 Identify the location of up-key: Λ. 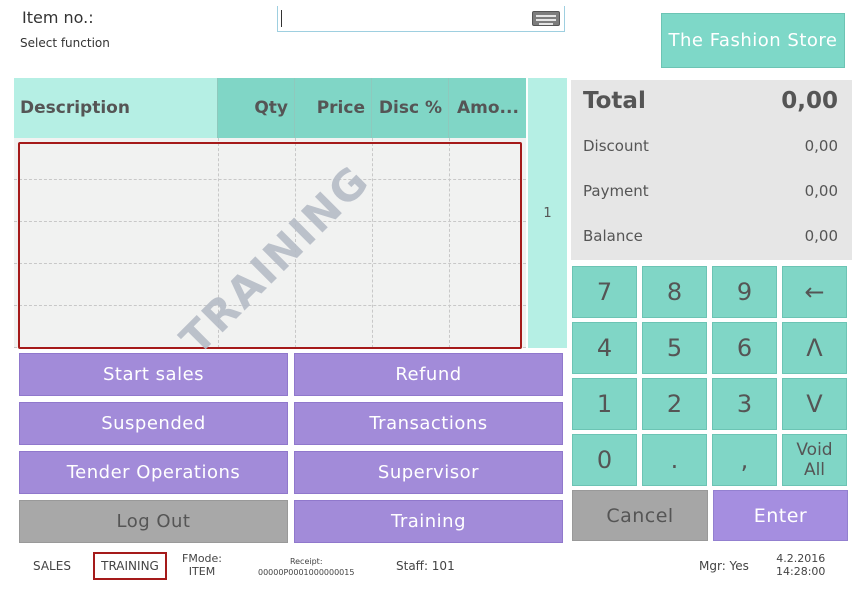
(814, 348).